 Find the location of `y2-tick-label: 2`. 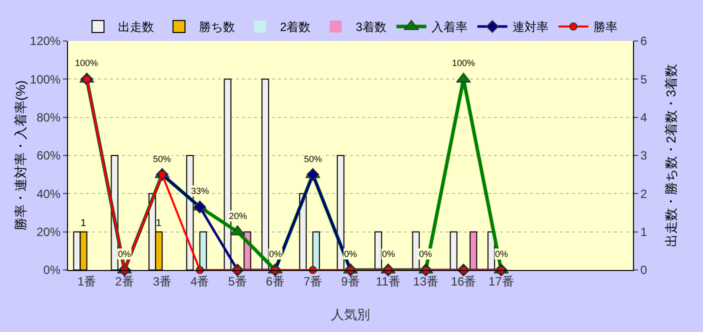

y2-tick-label: 2 is located at coordinates (644, 193).